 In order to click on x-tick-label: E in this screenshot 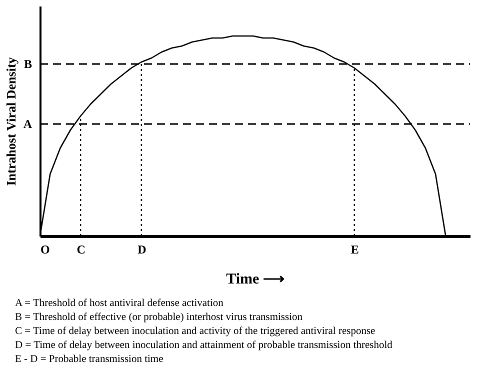, I will do `click(354, 249)`.